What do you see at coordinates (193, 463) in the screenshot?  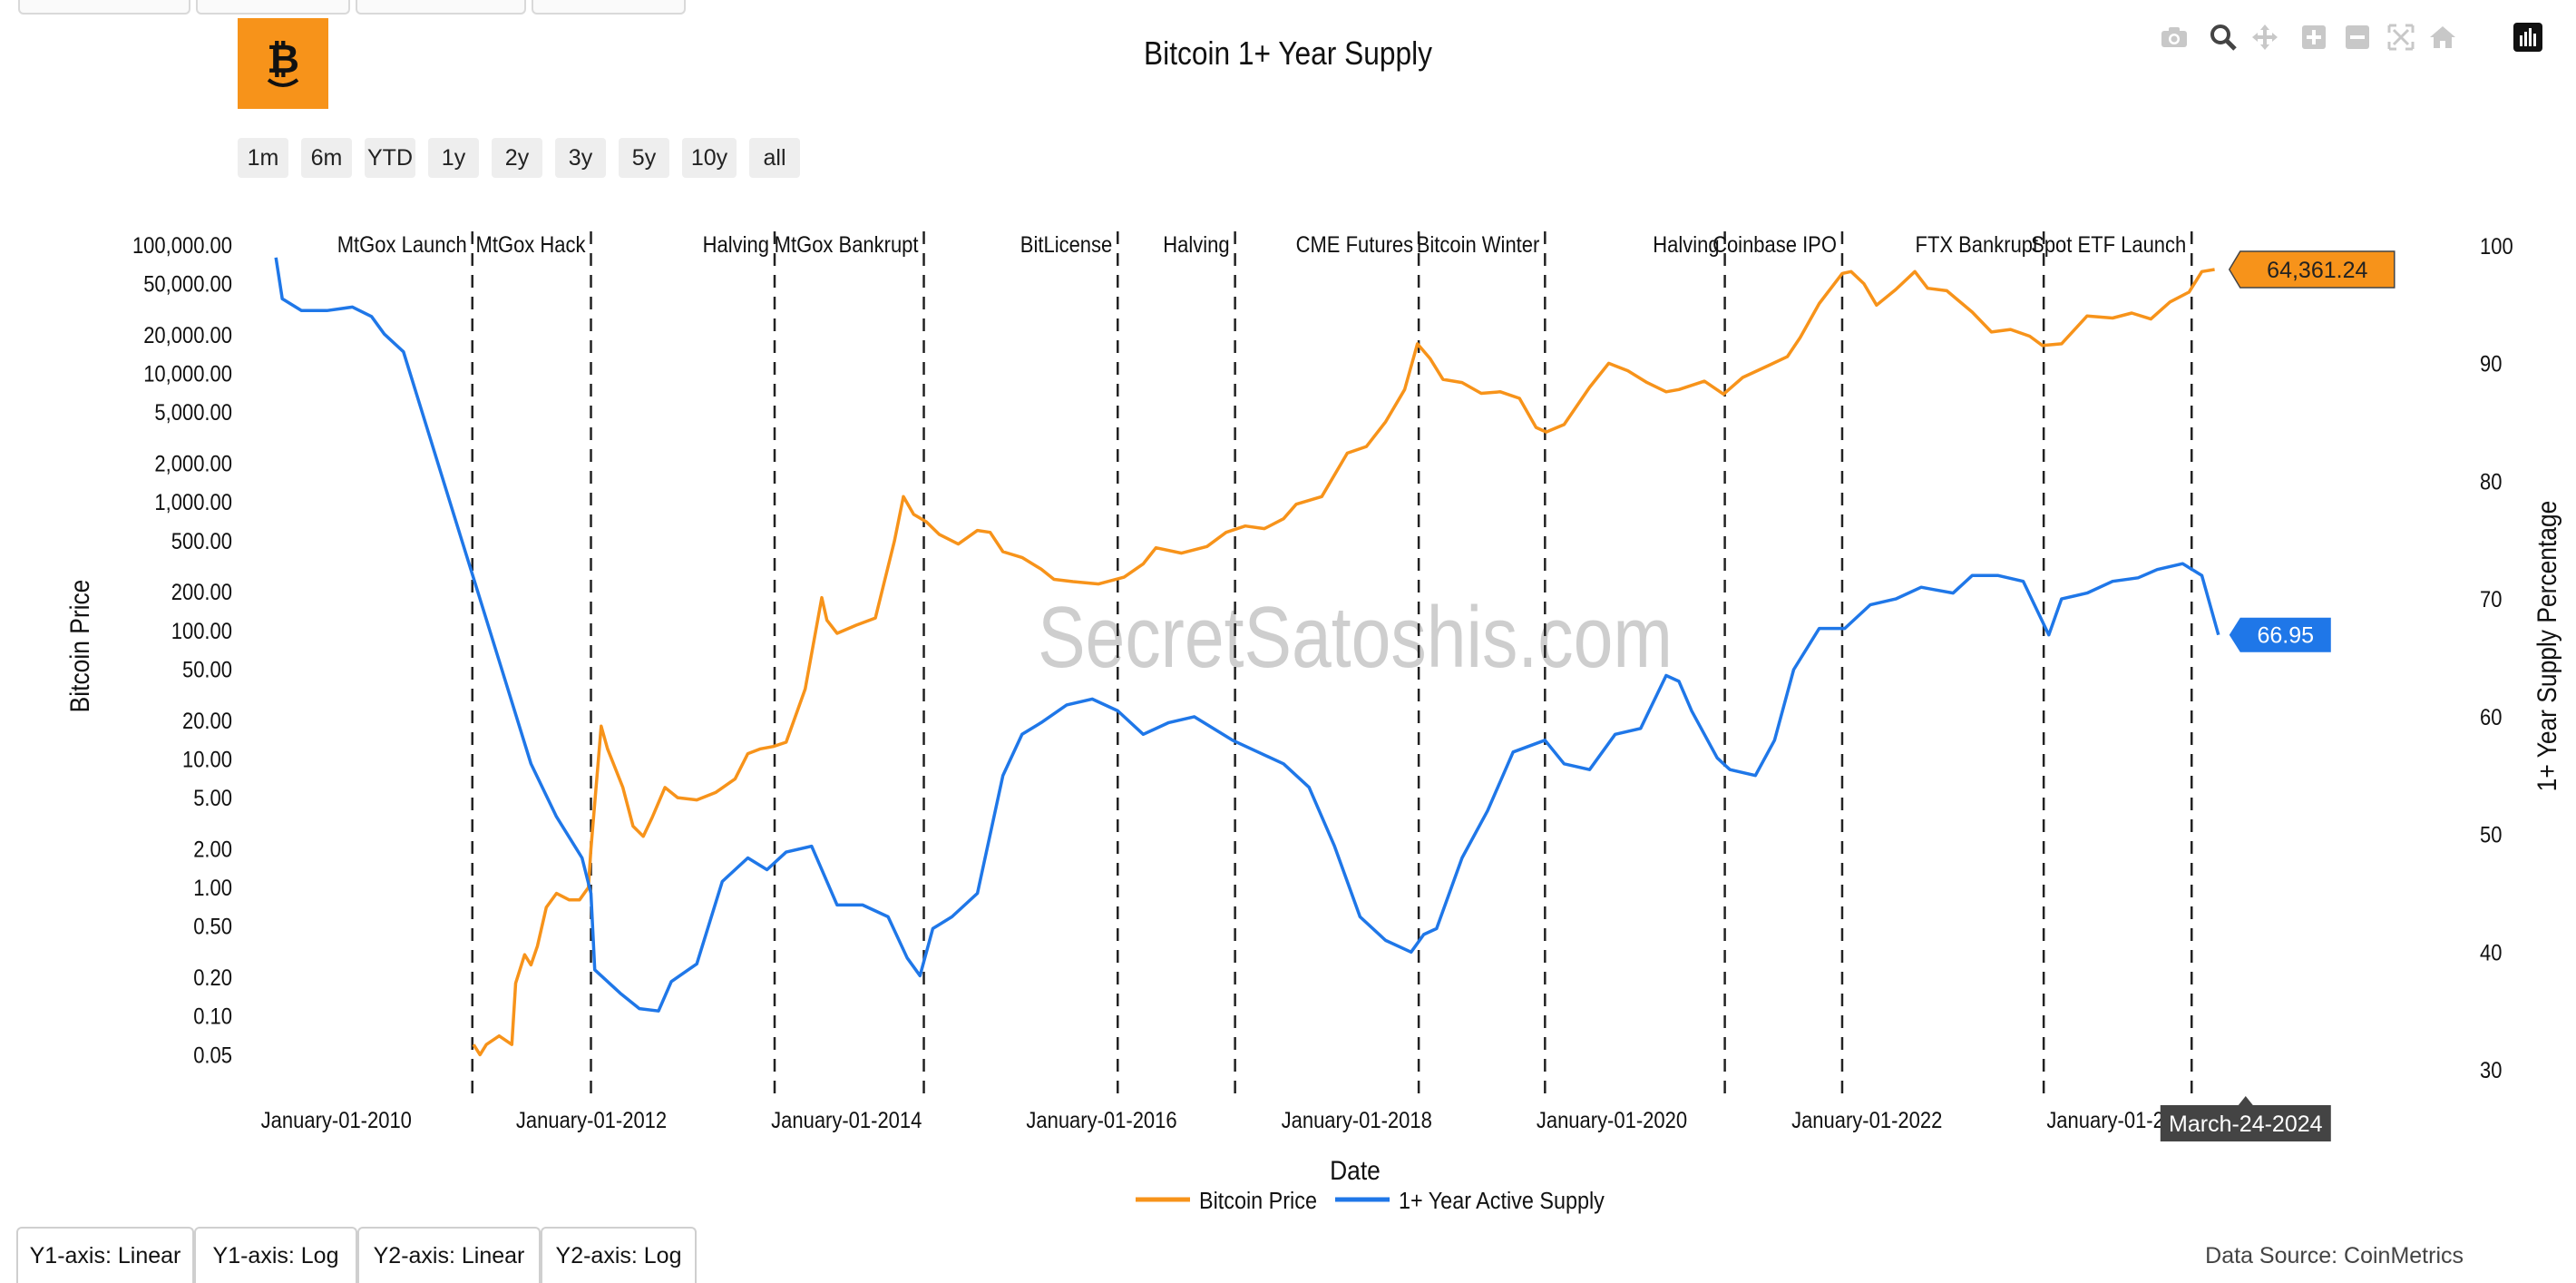 I see `y1-tick-label: 2,000.00` at bounding box center [193, 463].